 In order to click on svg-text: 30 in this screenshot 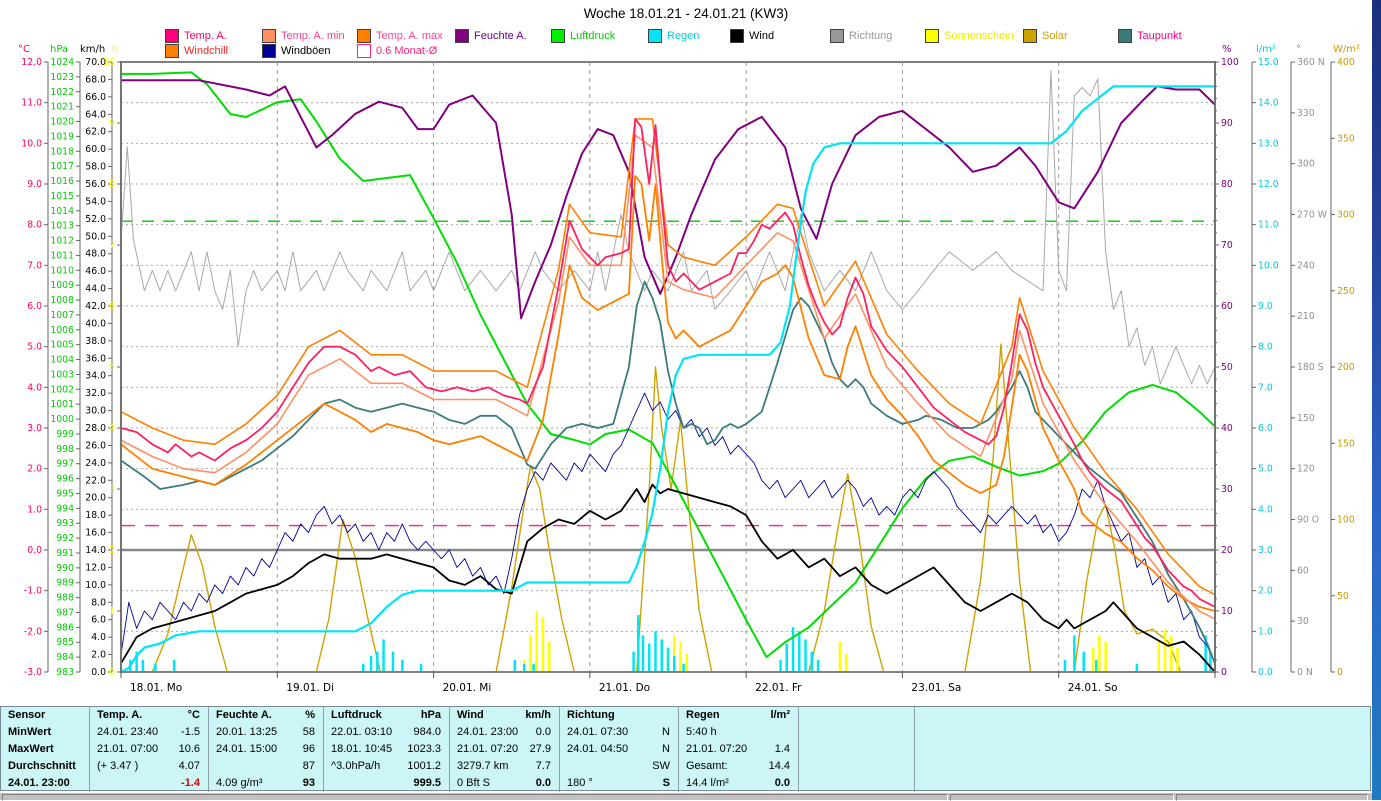, I will do `click(1227, 489)`.